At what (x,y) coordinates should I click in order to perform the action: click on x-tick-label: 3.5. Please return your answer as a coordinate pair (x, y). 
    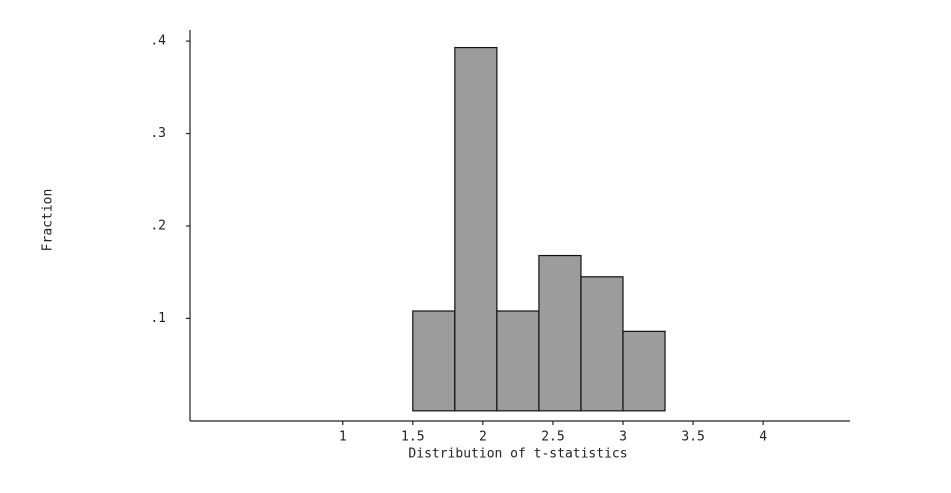
    Looking at the image, I should click on (692, 437).